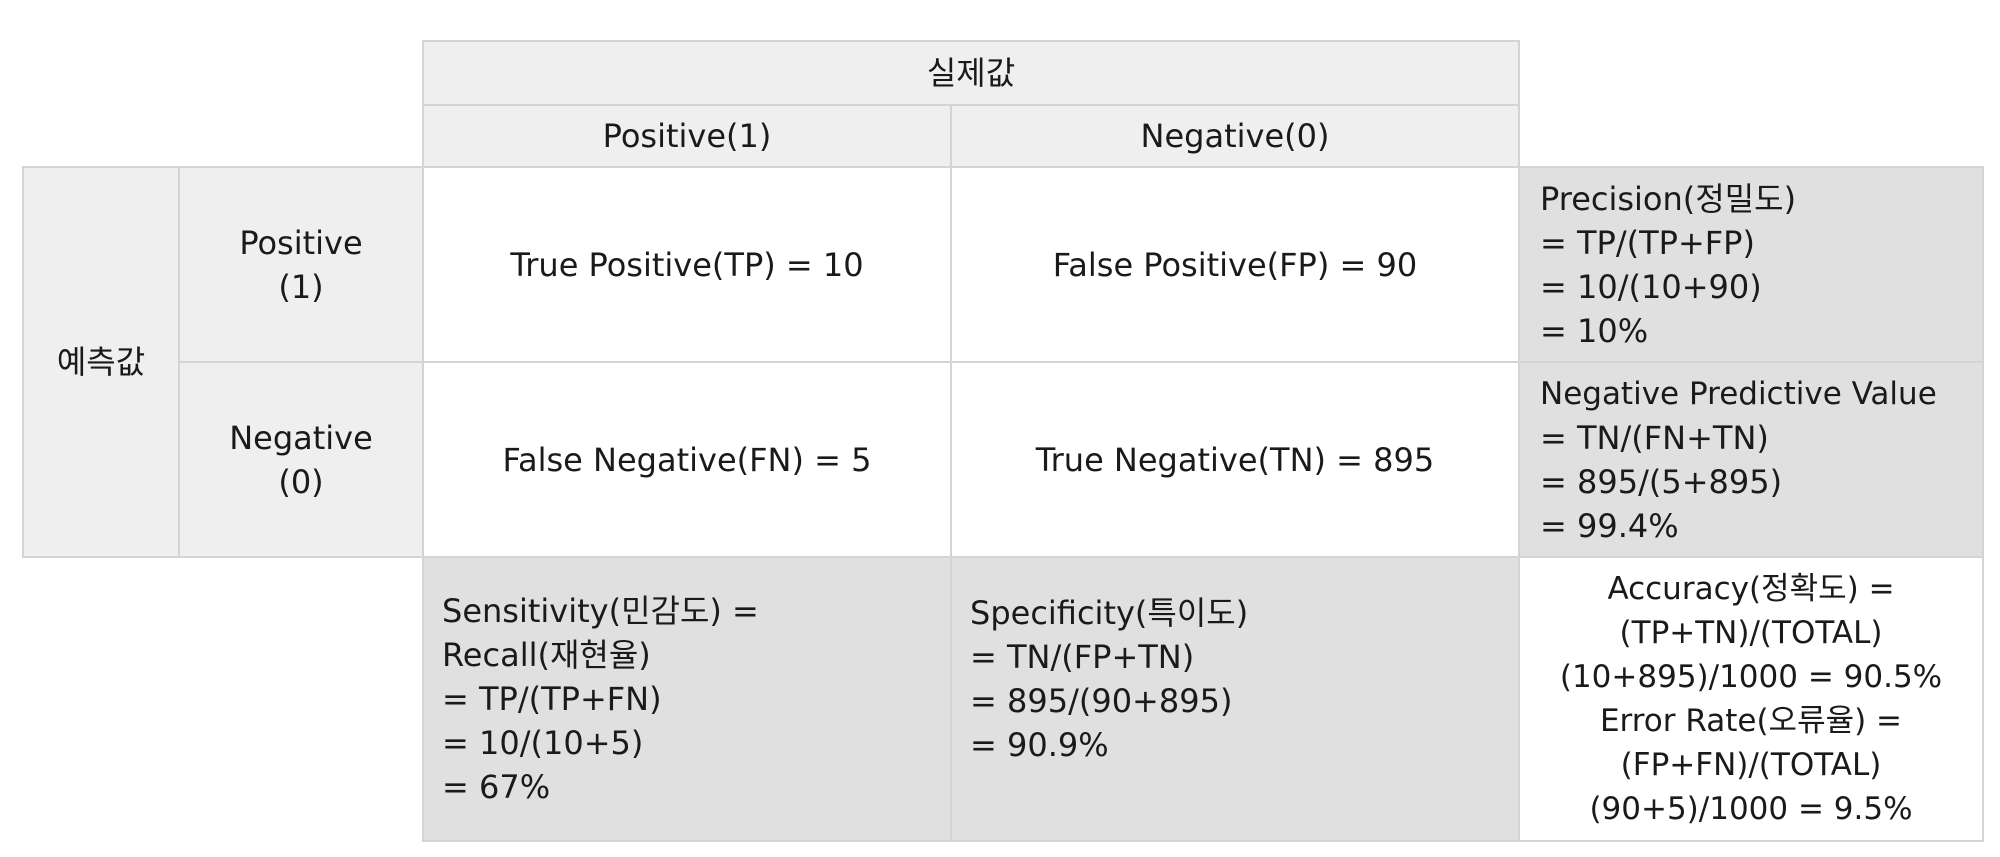 This screenshot has height=857, width=2000. Describe the element at coordinates (1082, 657) in the screenshot. I see `specificity-line: = TN/(FP+TN)` at that location.